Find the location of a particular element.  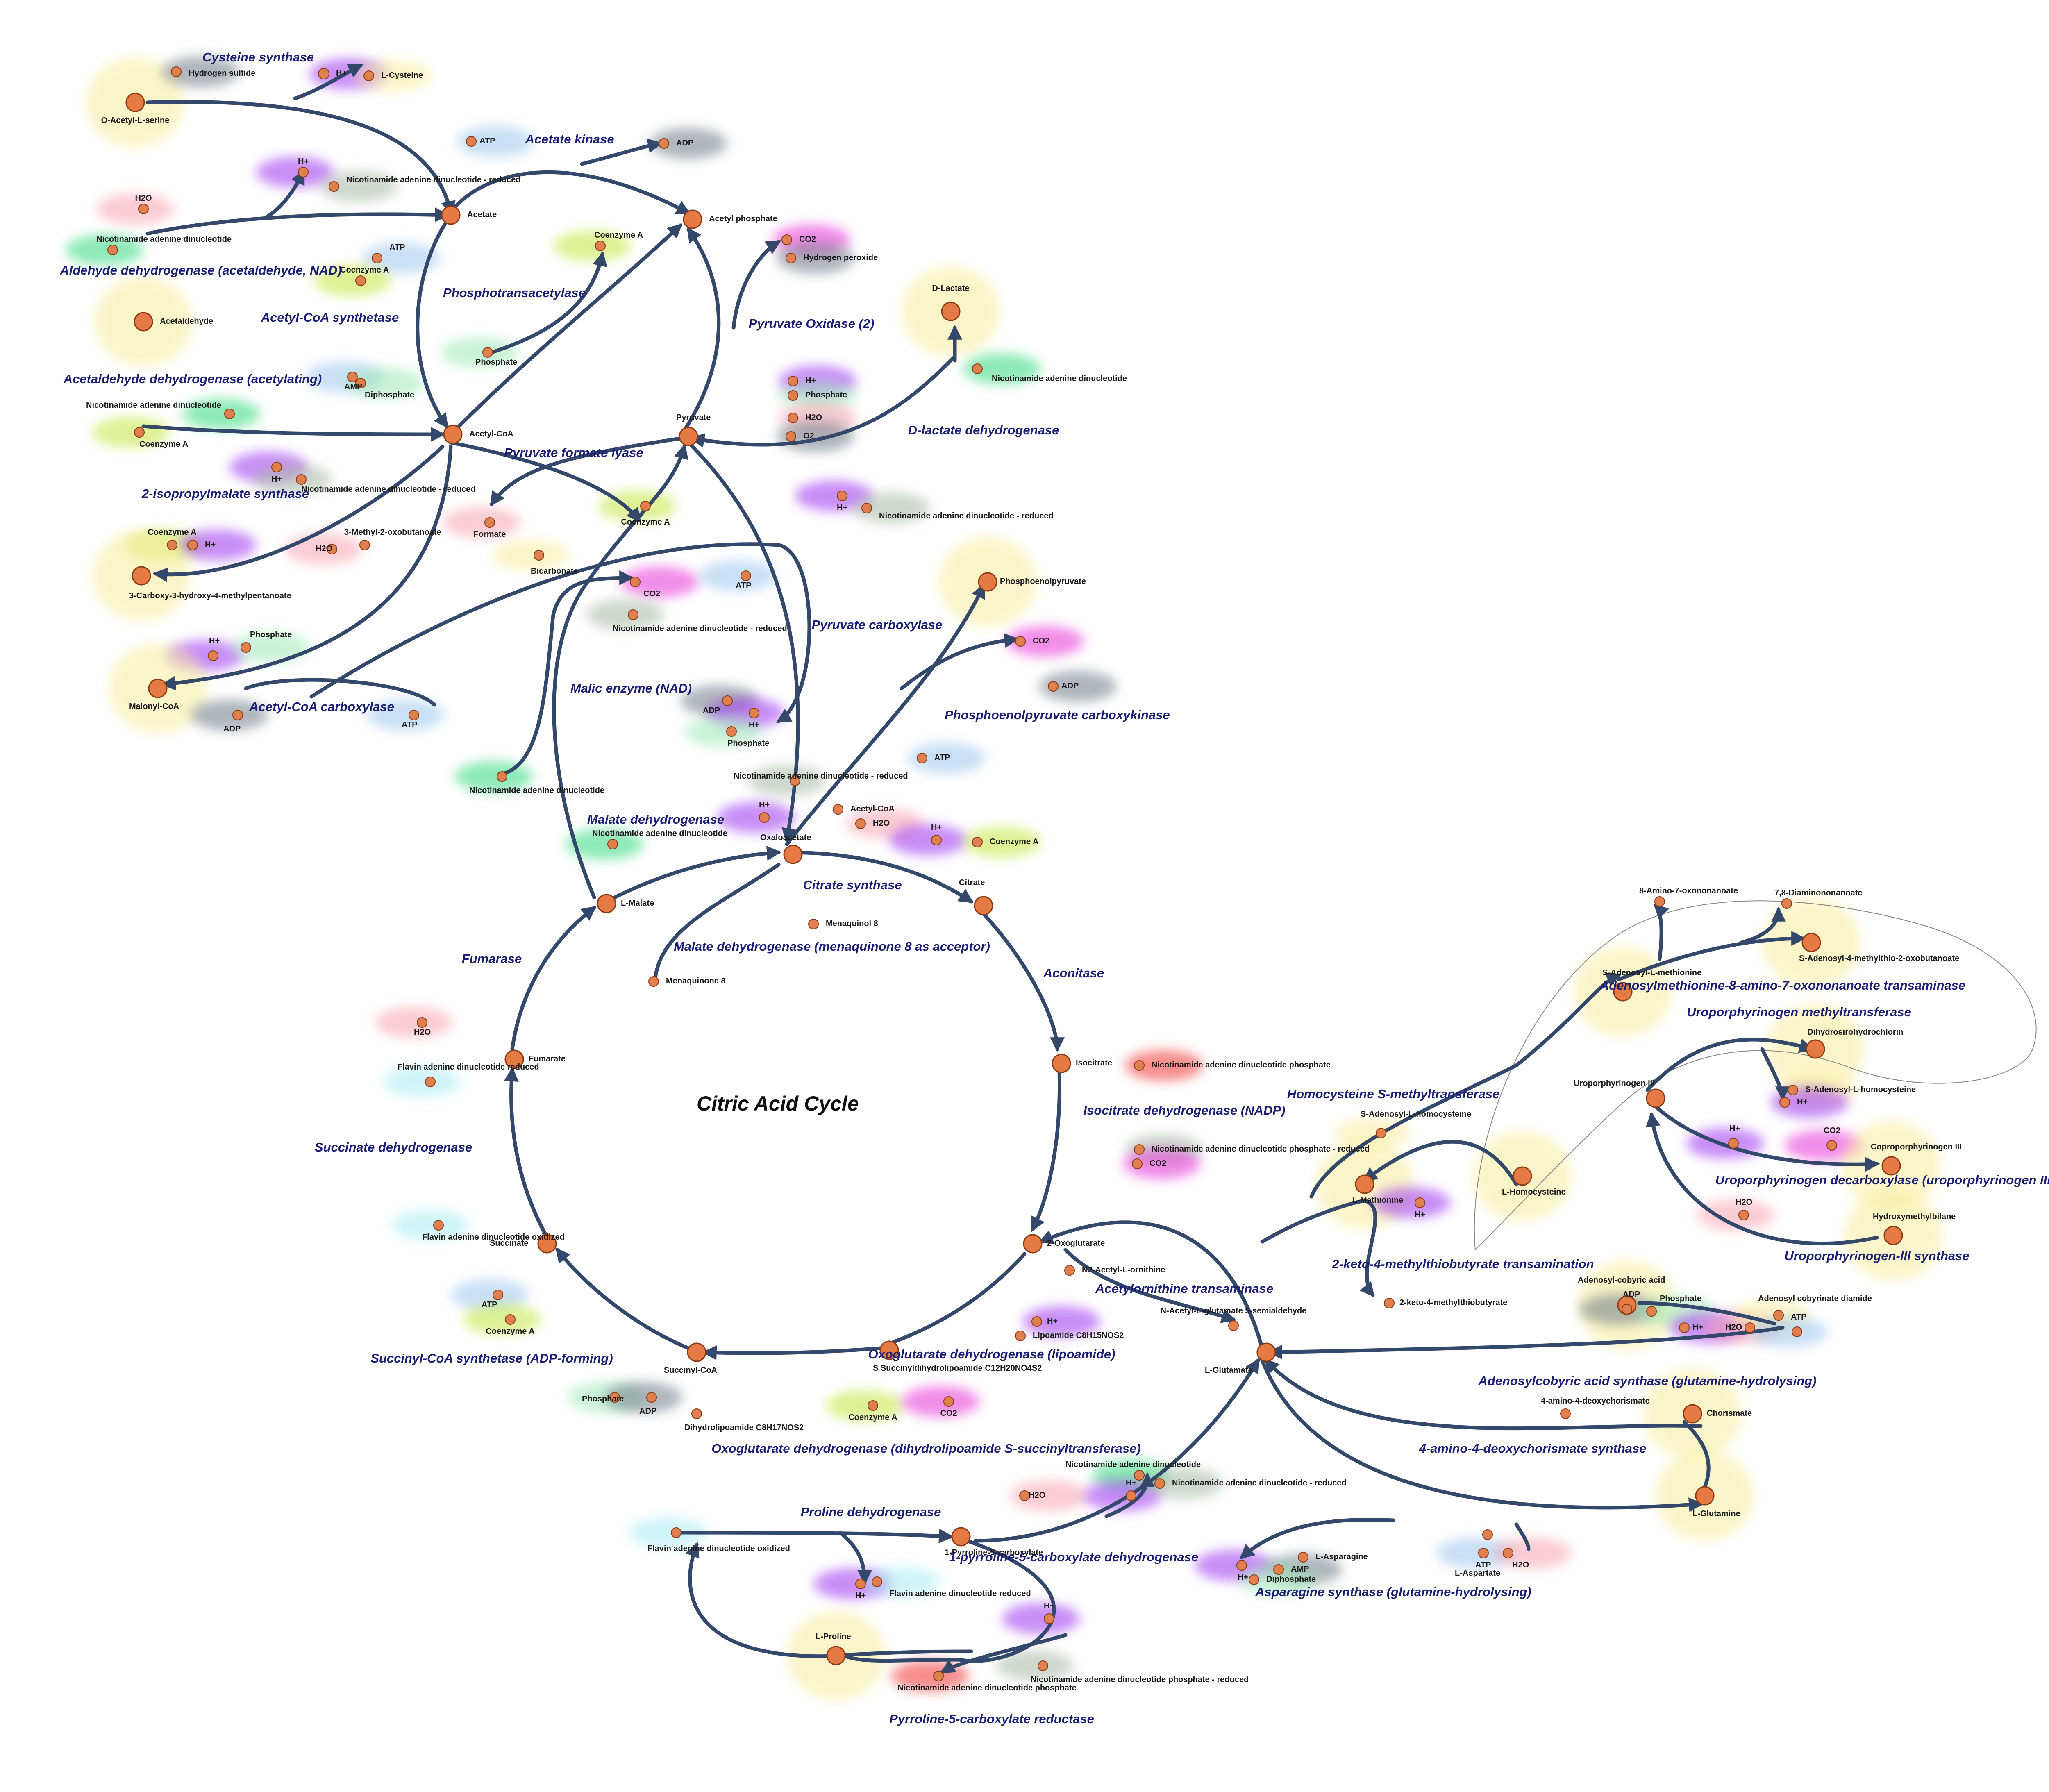

metabolite-node-m49 is located at coordinates (246, 647).